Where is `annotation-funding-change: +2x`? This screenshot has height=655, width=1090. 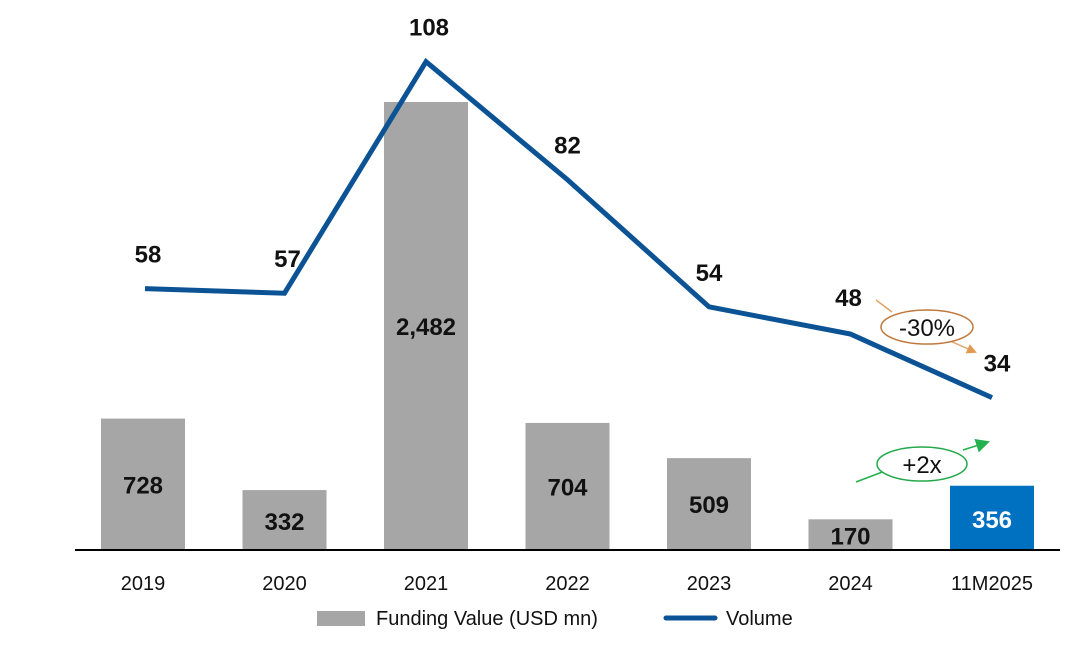
annotation-funding-change: +2x is located at coordinates (921, 465).